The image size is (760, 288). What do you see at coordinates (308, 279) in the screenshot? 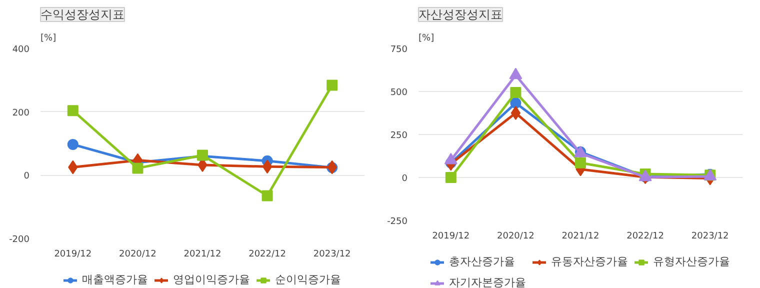
I see `legend-label: 순이익증가율` at bounding box center [308, 279].